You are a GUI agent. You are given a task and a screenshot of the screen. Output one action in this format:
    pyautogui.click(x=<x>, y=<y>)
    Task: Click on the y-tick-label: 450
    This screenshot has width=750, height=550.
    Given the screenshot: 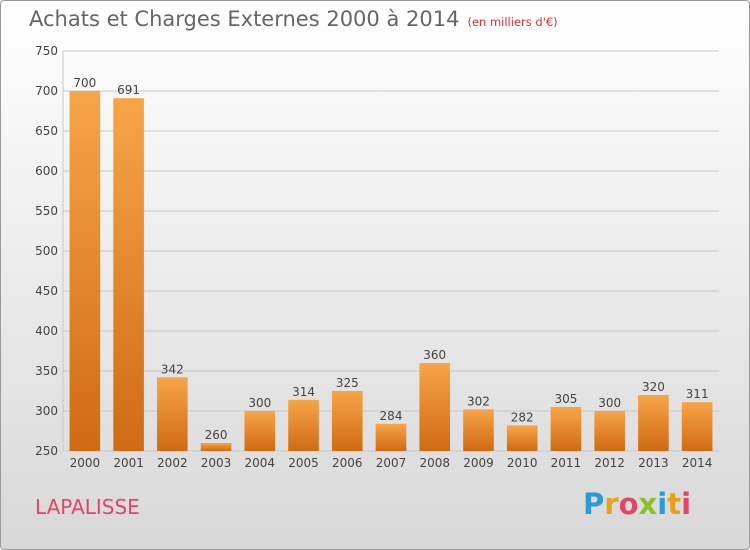 What is the action you would take?
    pyautogui.click(x=46, y=291)
    